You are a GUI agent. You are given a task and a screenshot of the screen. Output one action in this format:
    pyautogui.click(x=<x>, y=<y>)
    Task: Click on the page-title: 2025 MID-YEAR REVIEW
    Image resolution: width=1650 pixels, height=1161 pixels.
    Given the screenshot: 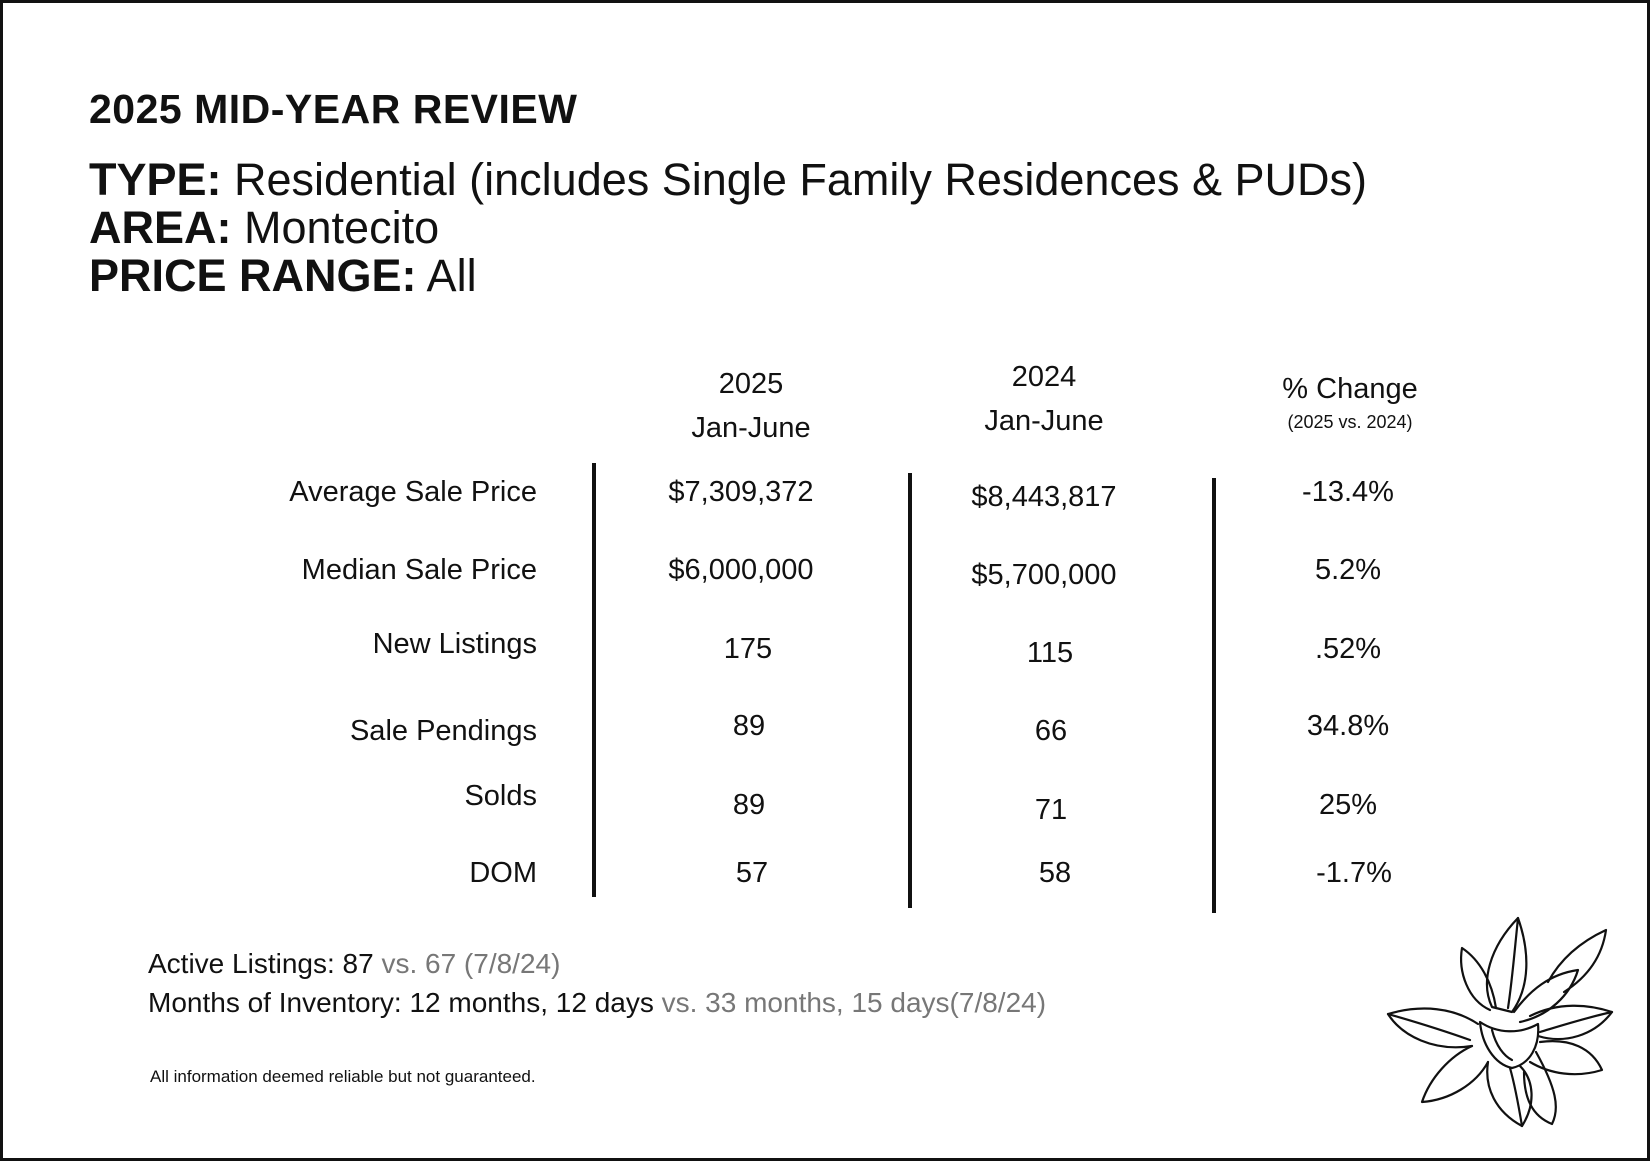 What is the action you would take?
    pyautogui.click(x=333, y=109)
    